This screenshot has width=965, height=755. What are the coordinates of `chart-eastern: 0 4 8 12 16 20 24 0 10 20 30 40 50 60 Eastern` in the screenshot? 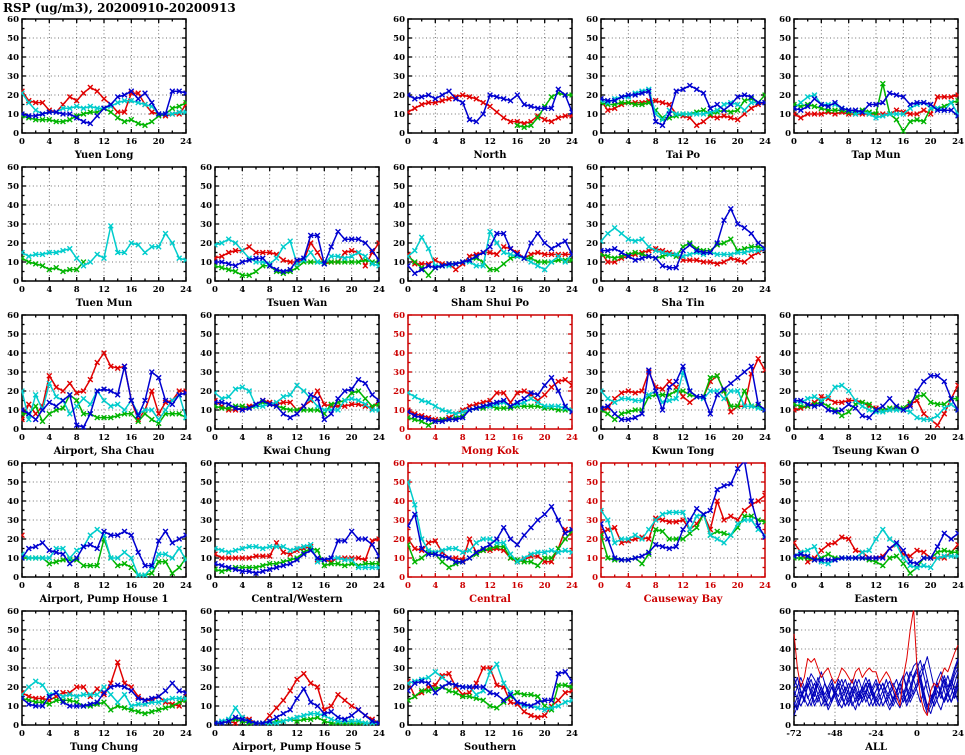 It's located at (868, 533).